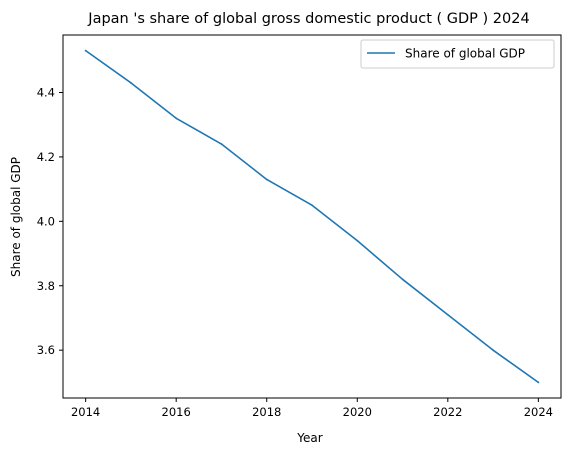 This screenshot has height=455, width=571. I want to click on x-axis-label: Year, so click(309, 438).